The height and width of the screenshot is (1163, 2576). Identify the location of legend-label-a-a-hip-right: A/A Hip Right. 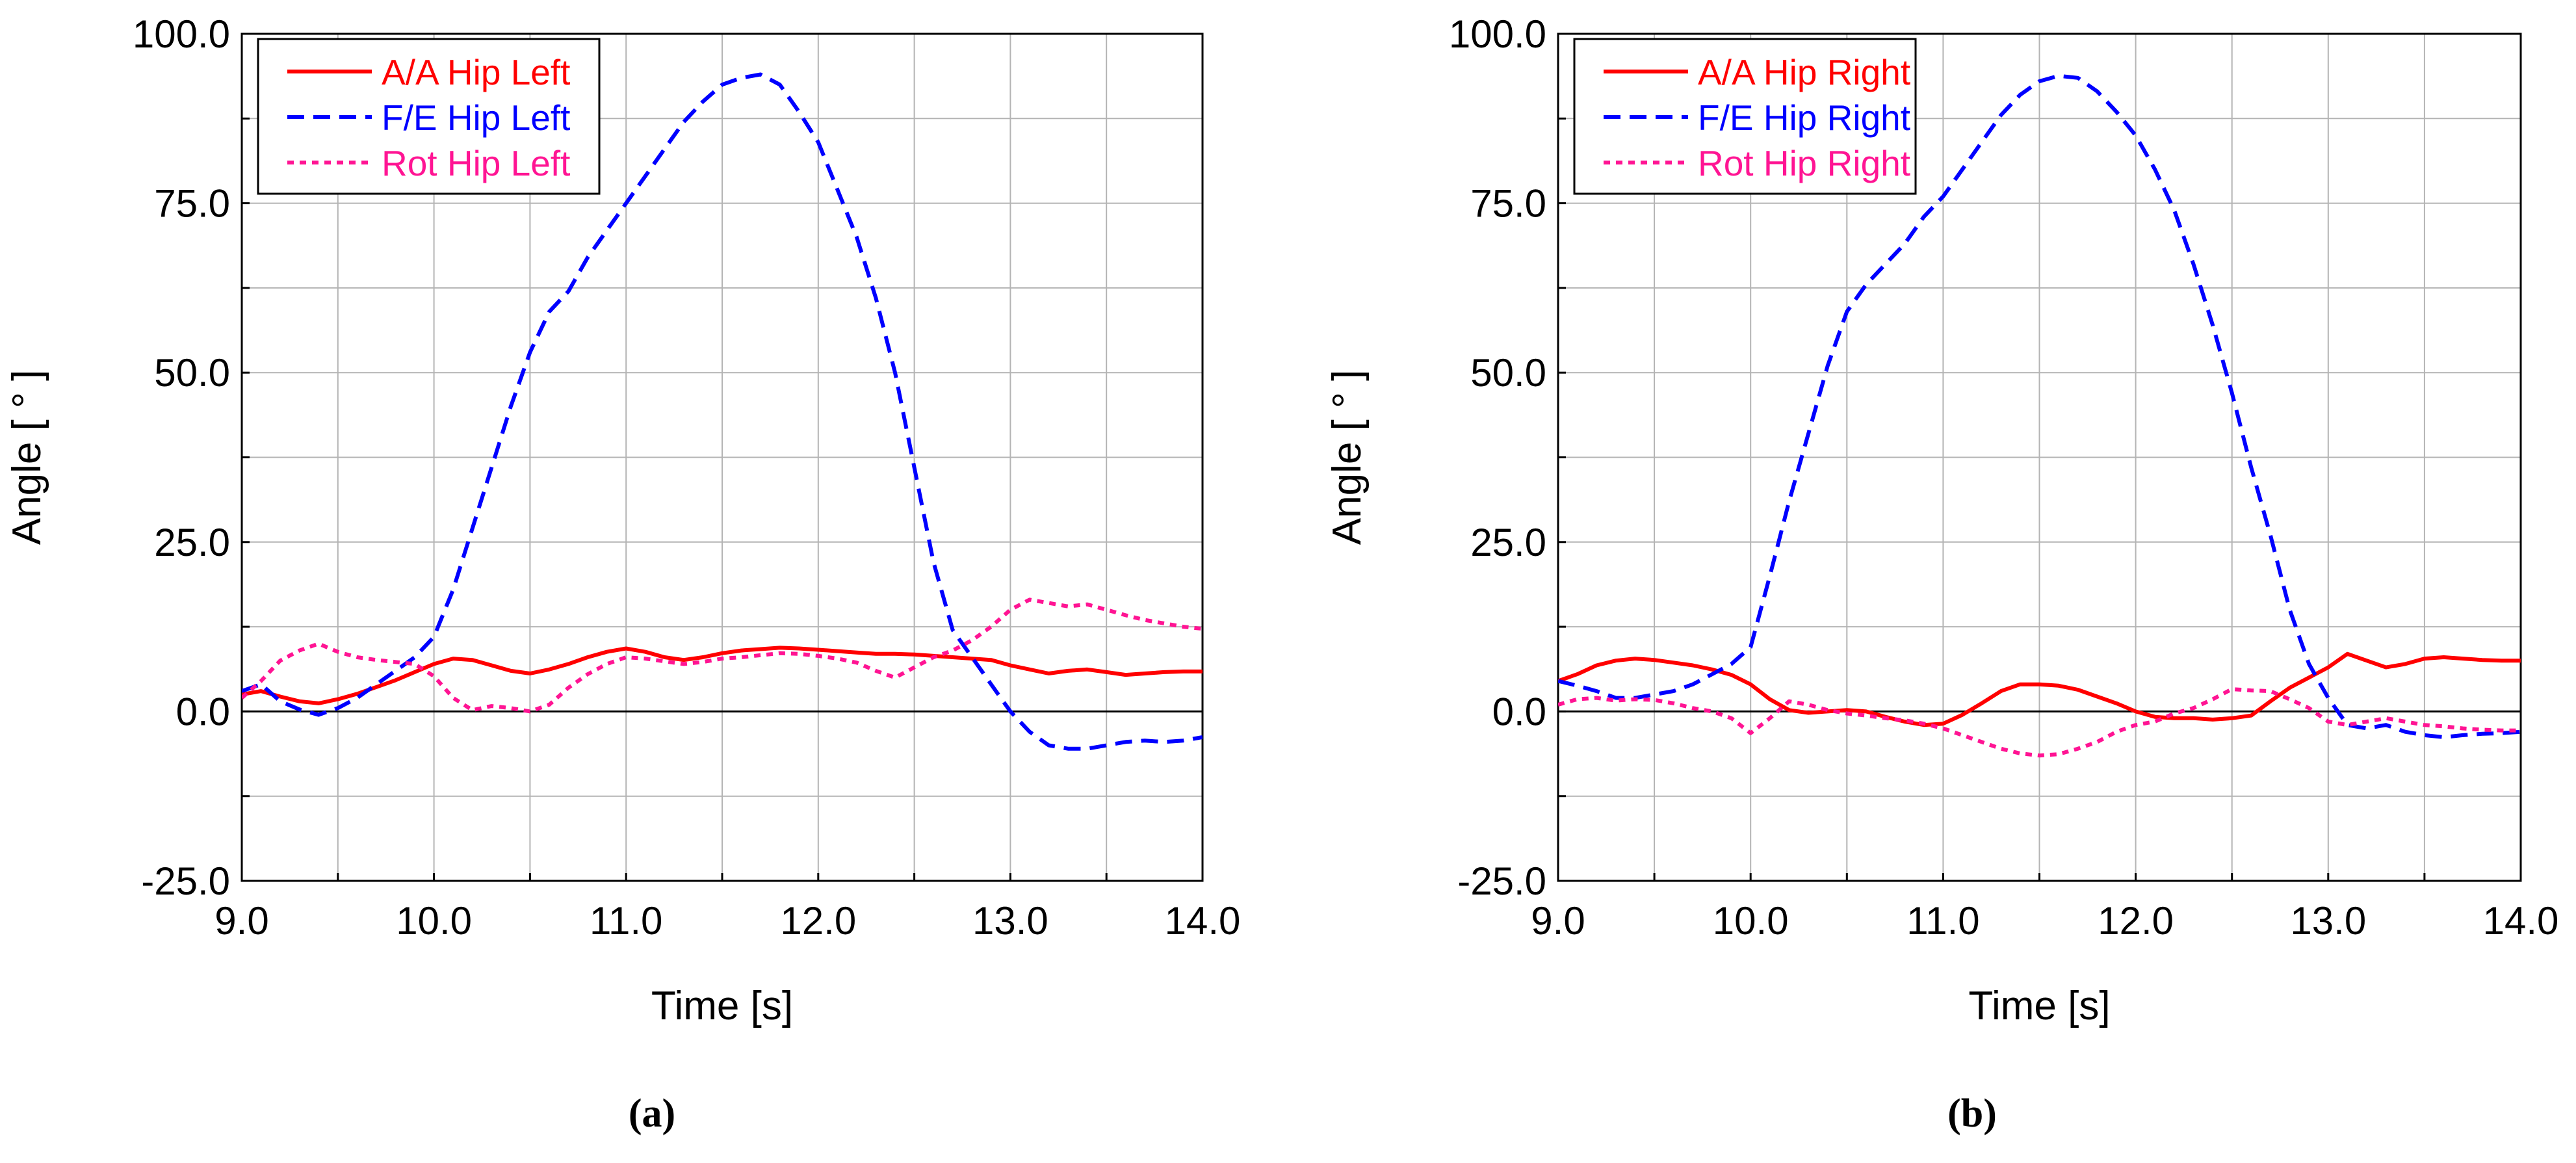
(1804, 72).